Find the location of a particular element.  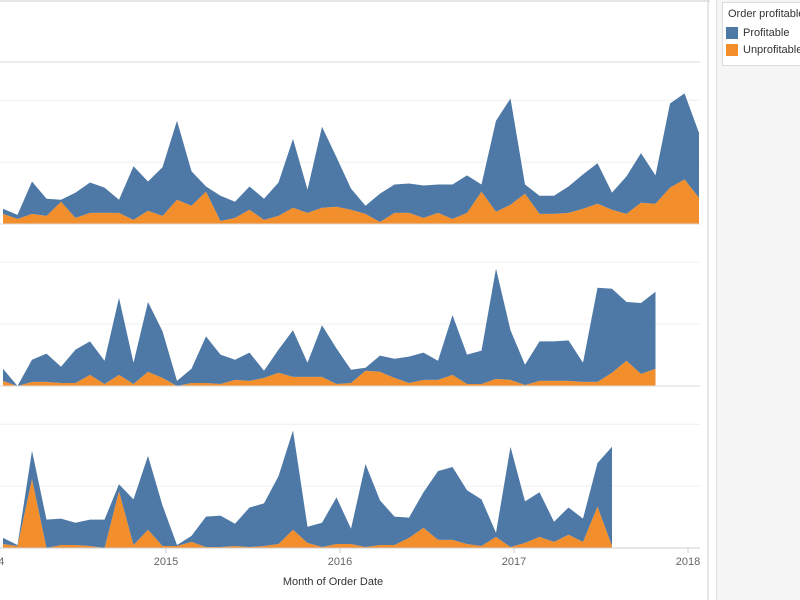

legend-item-profitable: Profitable is located at coordinates (761, 32).